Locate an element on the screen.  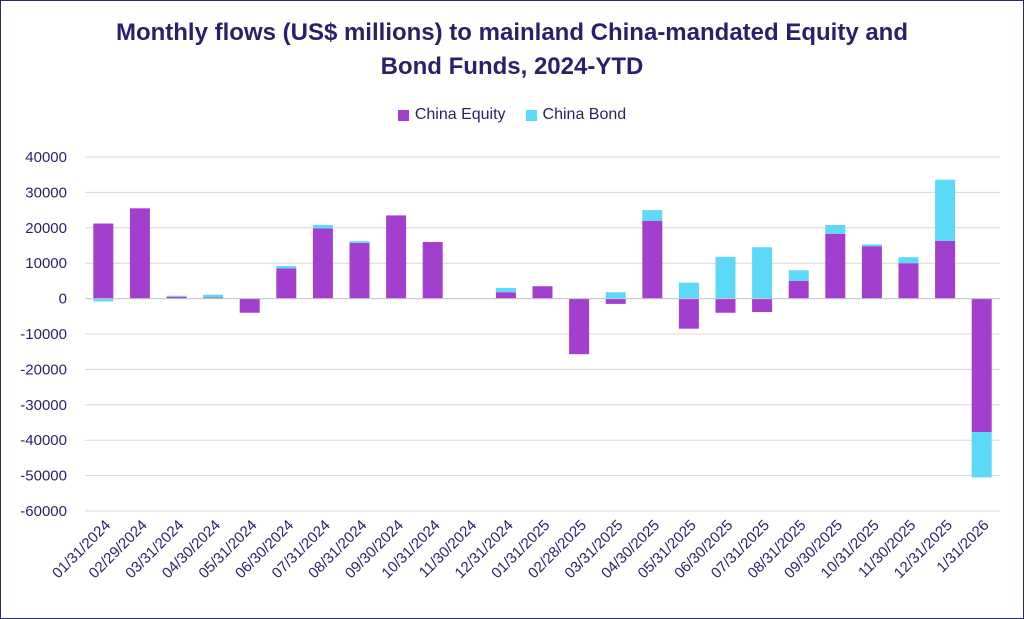
chart-title-line-2: Bond Funds, 2024-YTD is located at coordinates (512, 66).